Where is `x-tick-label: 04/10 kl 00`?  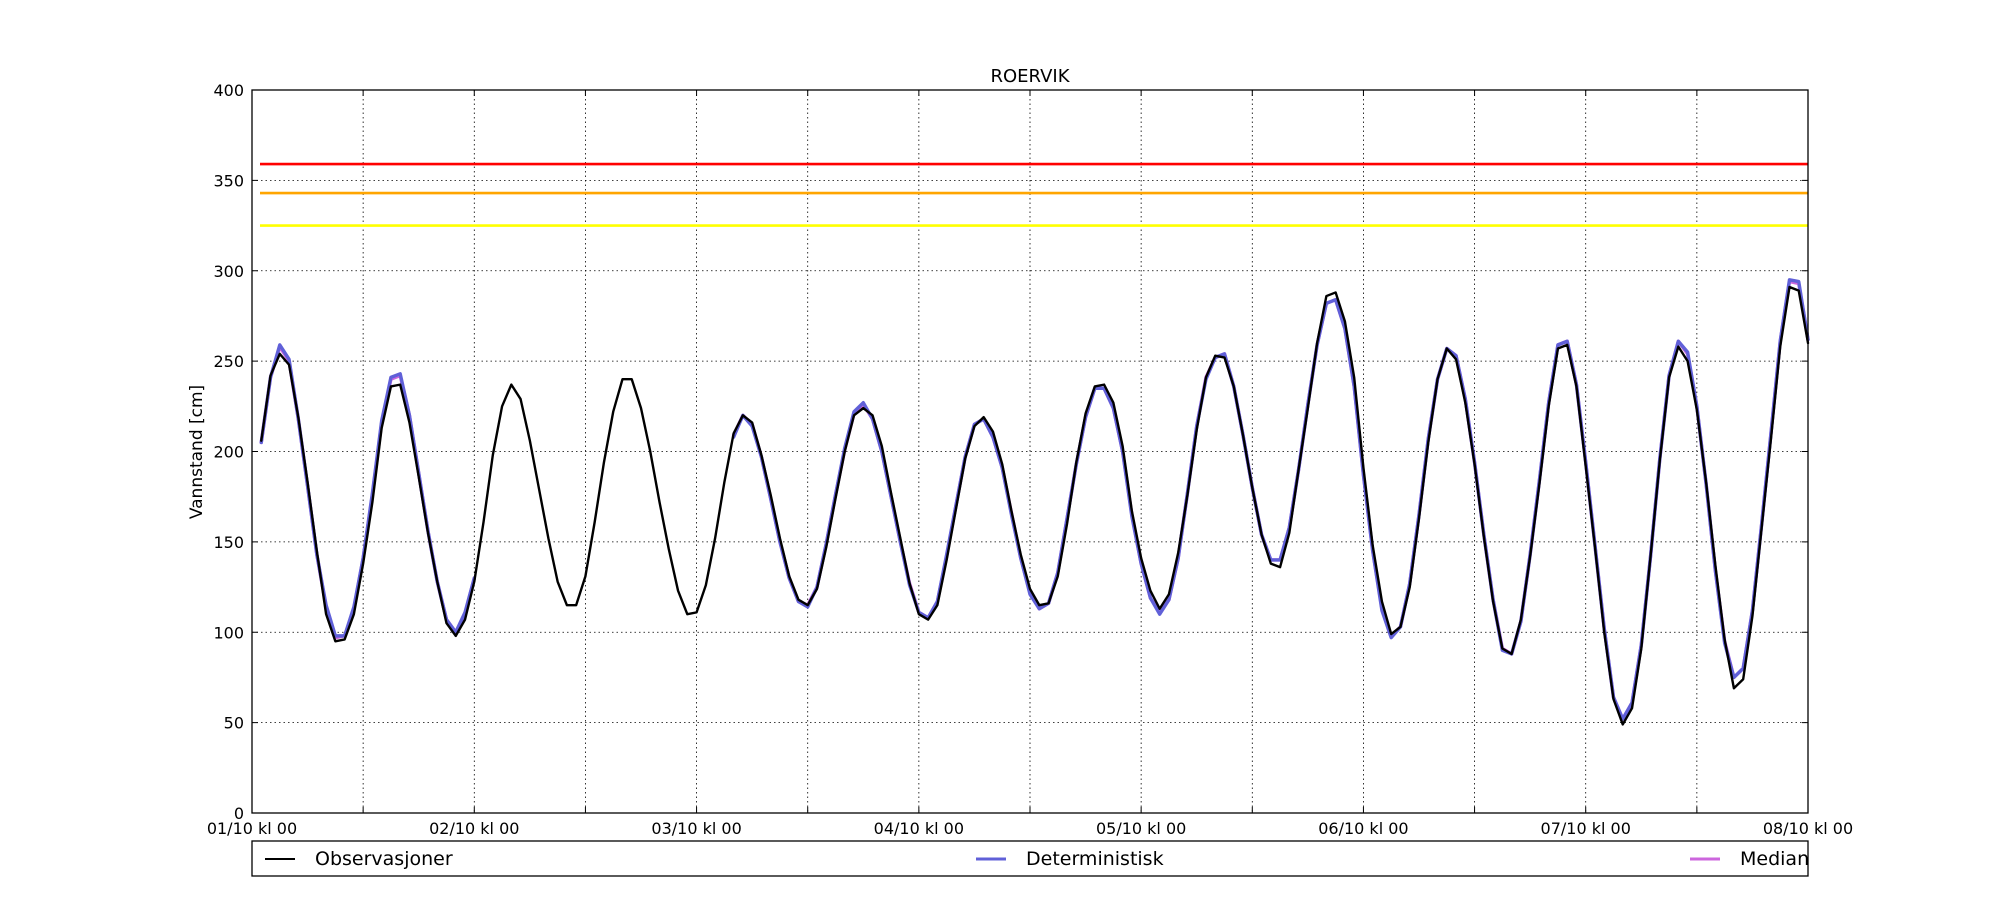 x-tick-label: 04/10 kl 00 is located at coordinates (919, 828).